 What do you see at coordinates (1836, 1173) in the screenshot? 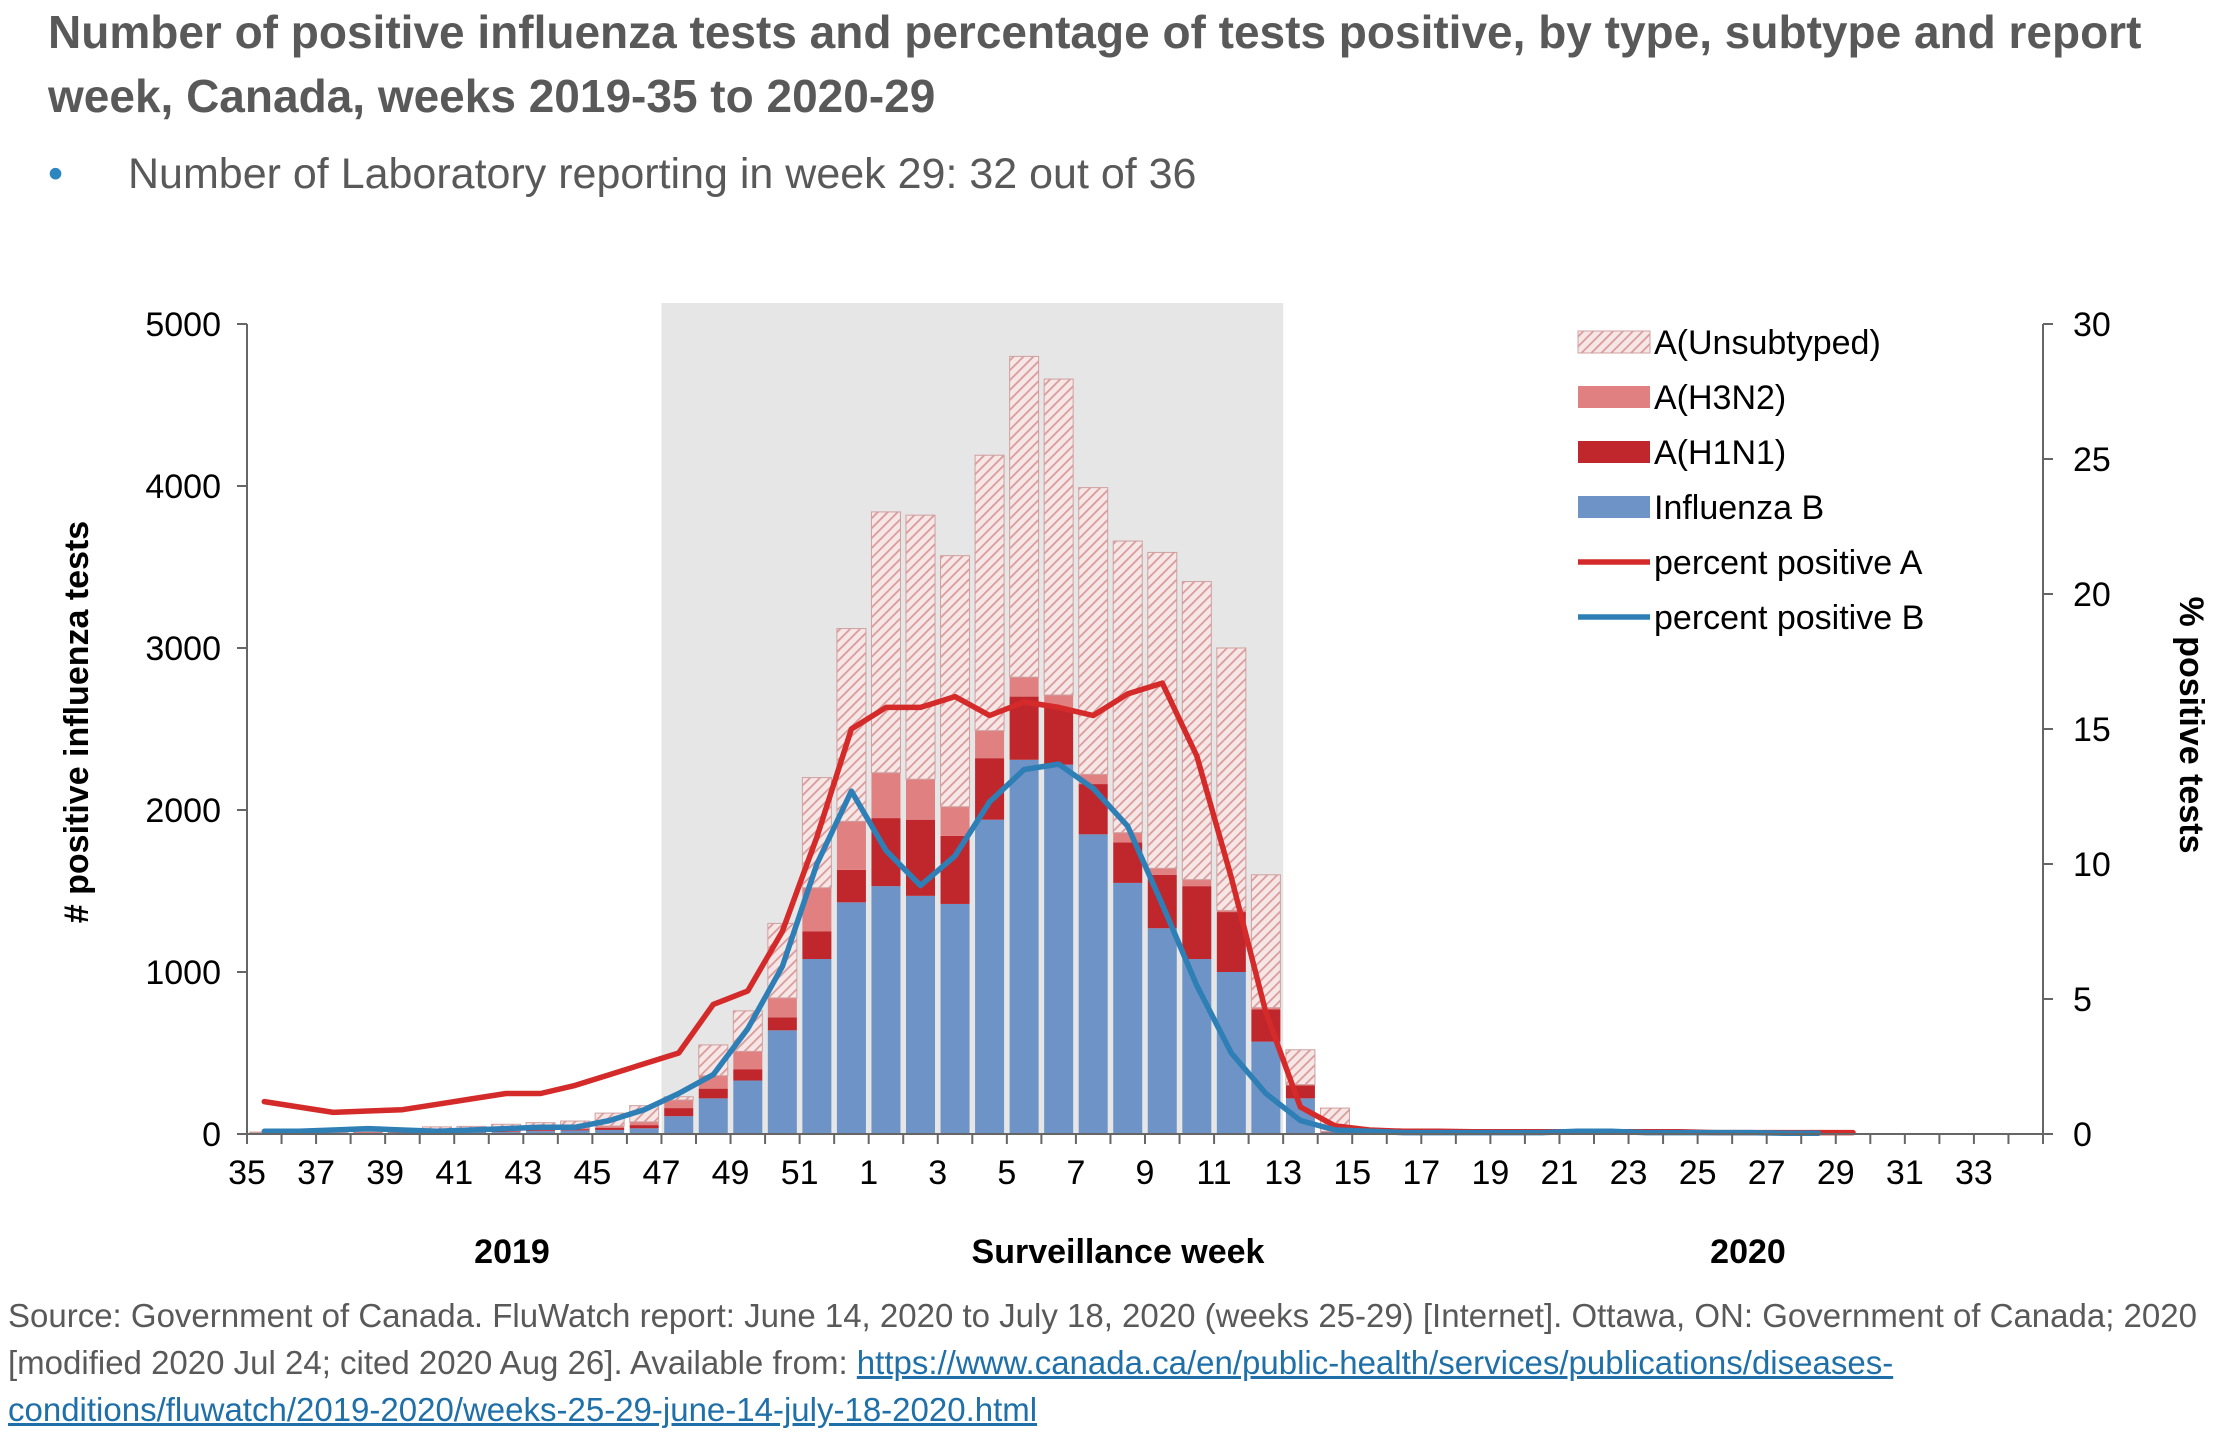
I see `x-tick-label: 29` at bounding box center [1836, 1173].